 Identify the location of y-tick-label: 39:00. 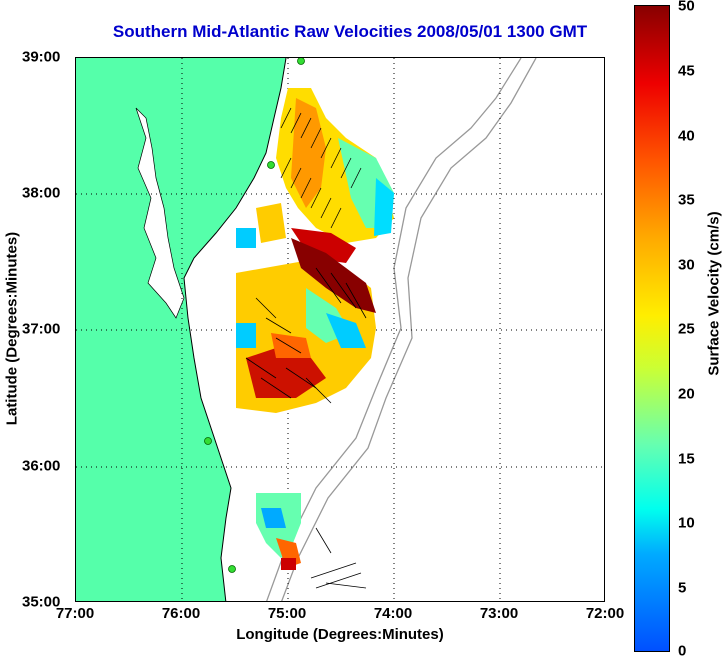
(41, 57).